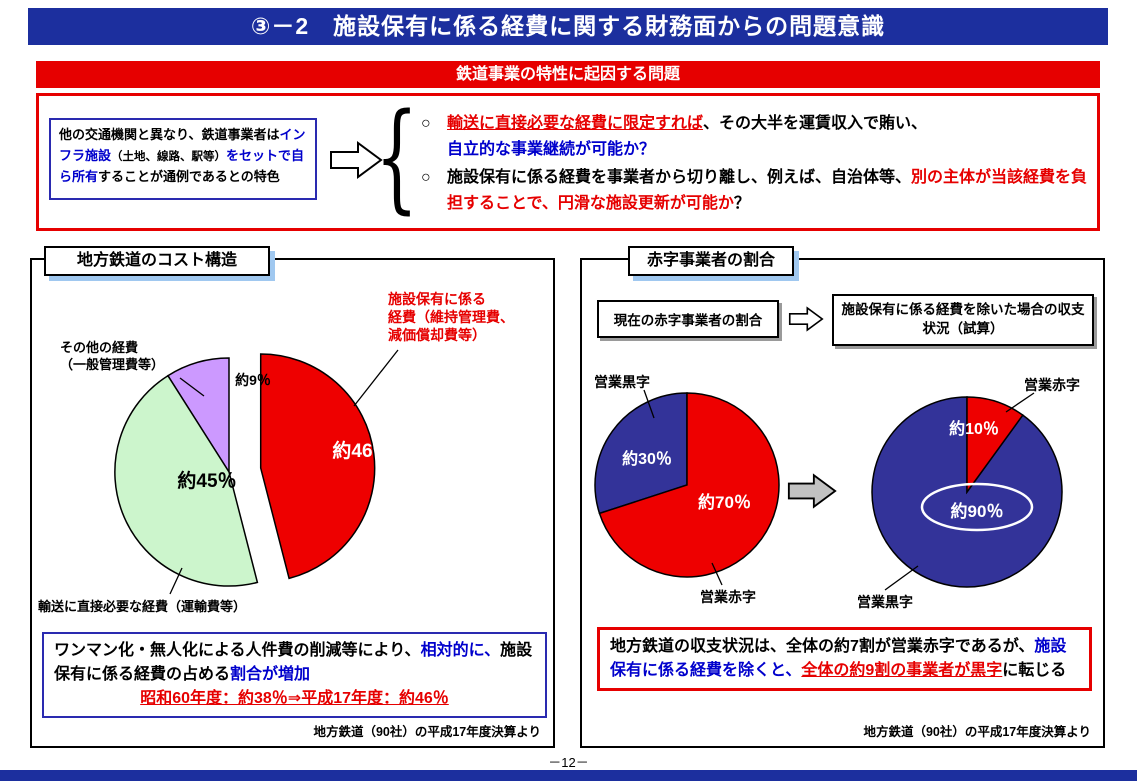 This screenshot has height=781, width=1137. I want to click on page-number: －12－, so click(568, 762).